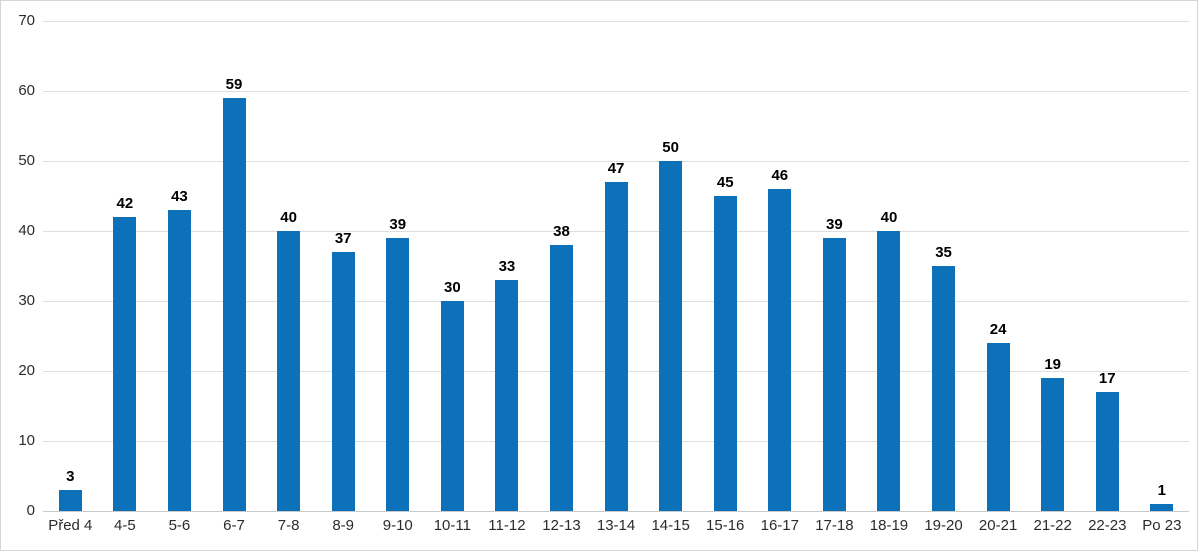 The height and width of the screenshot is (553, 1200). I want to click on x-tick-label: 18-19, so click(889, 525).